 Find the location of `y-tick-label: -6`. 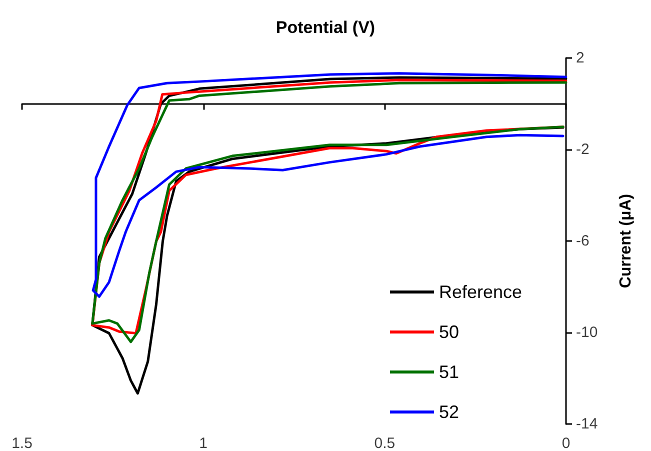

y-tick-label: -6 is located at coordinates (583, 241).